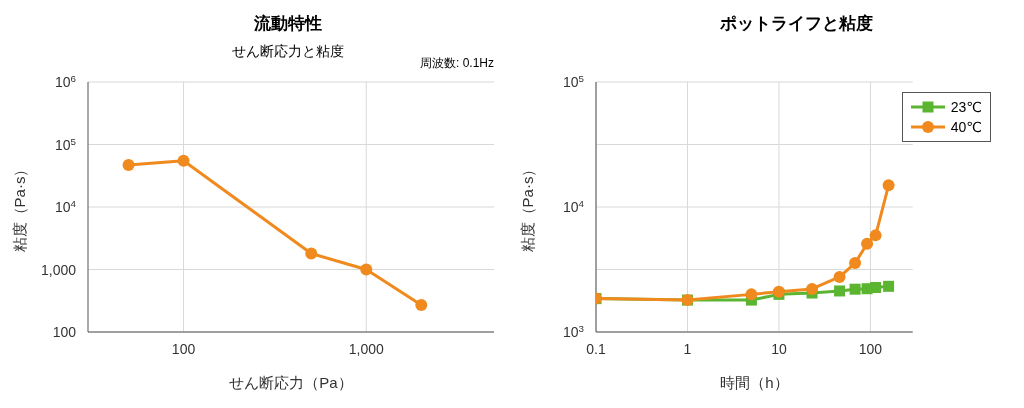 This screenshot has width=1024, height=408. What do you see at coordinates (58, 269) in the screenshot?
I see `y-tick-label: 1,000` at bounding box center [58, 269].